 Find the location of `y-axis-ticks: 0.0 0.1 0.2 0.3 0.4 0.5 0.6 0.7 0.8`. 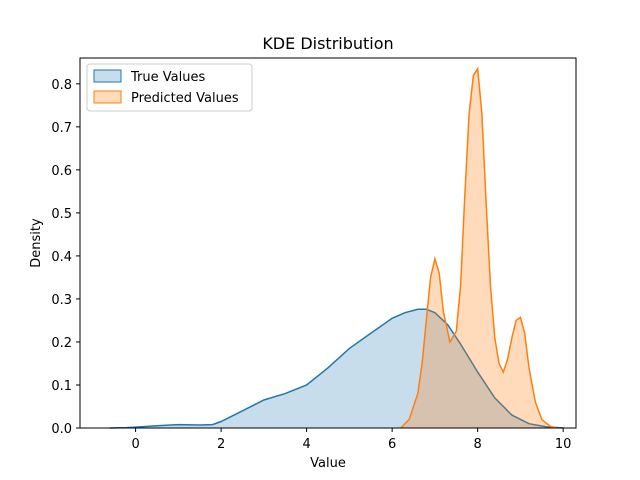

y-axis-ticks: 0.0 0.1 0.2 0.3 0.4 0.5 0.6 0.7 0.8 is located at coordinates (65, 257).